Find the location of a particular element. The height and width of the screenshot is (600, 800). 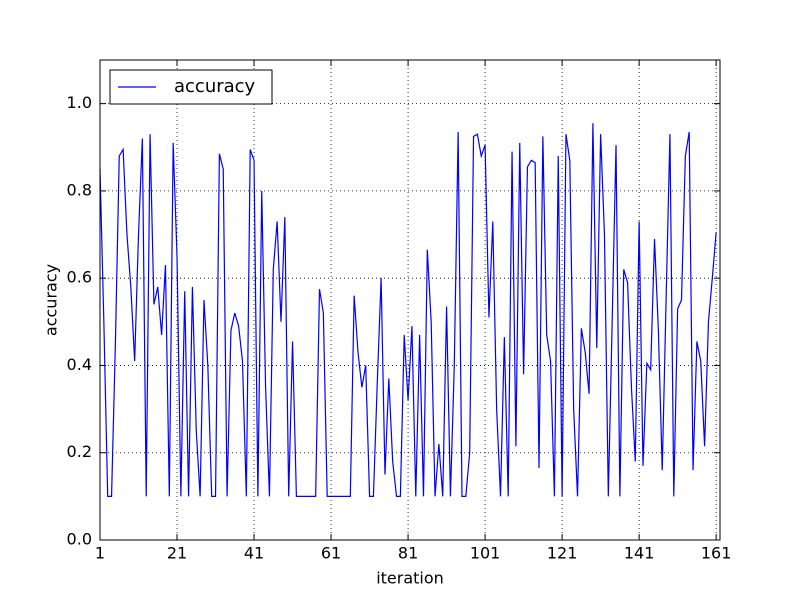

x-tick-label: 1 is located at coordinates (100, 553).